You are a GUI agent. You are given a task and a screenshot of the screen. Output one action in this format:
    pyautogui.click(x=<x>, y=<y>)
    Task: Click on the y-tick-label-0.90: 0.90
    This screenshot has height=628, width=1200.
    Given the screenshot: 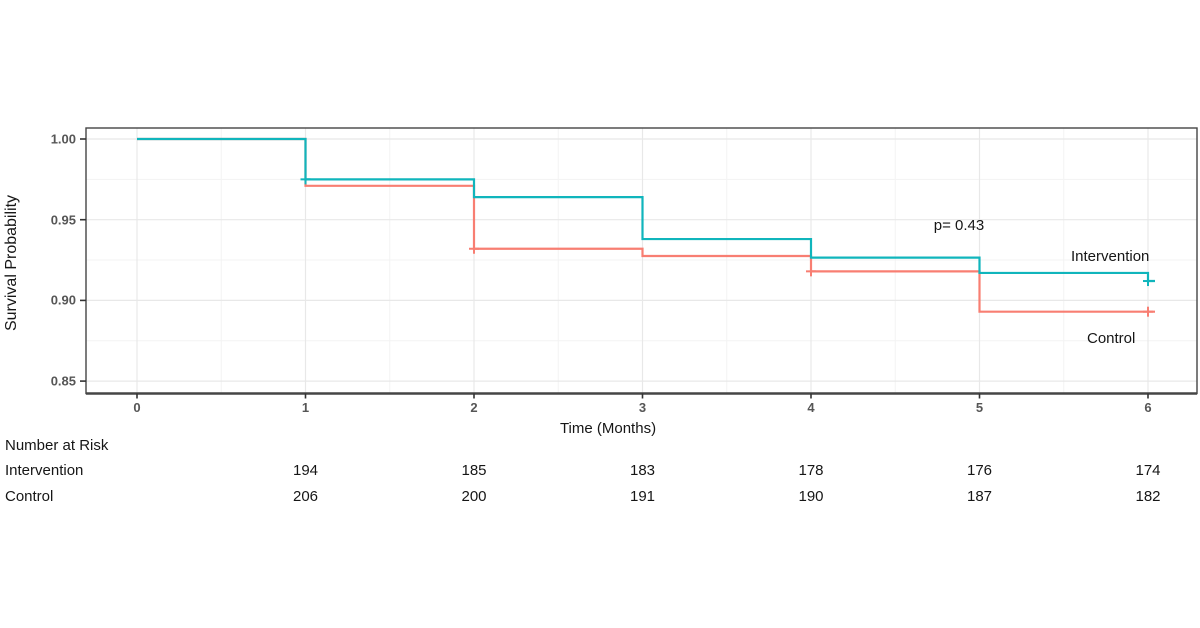 What is the action you would take?
    pyautogui.click(x=63, y=300)
    